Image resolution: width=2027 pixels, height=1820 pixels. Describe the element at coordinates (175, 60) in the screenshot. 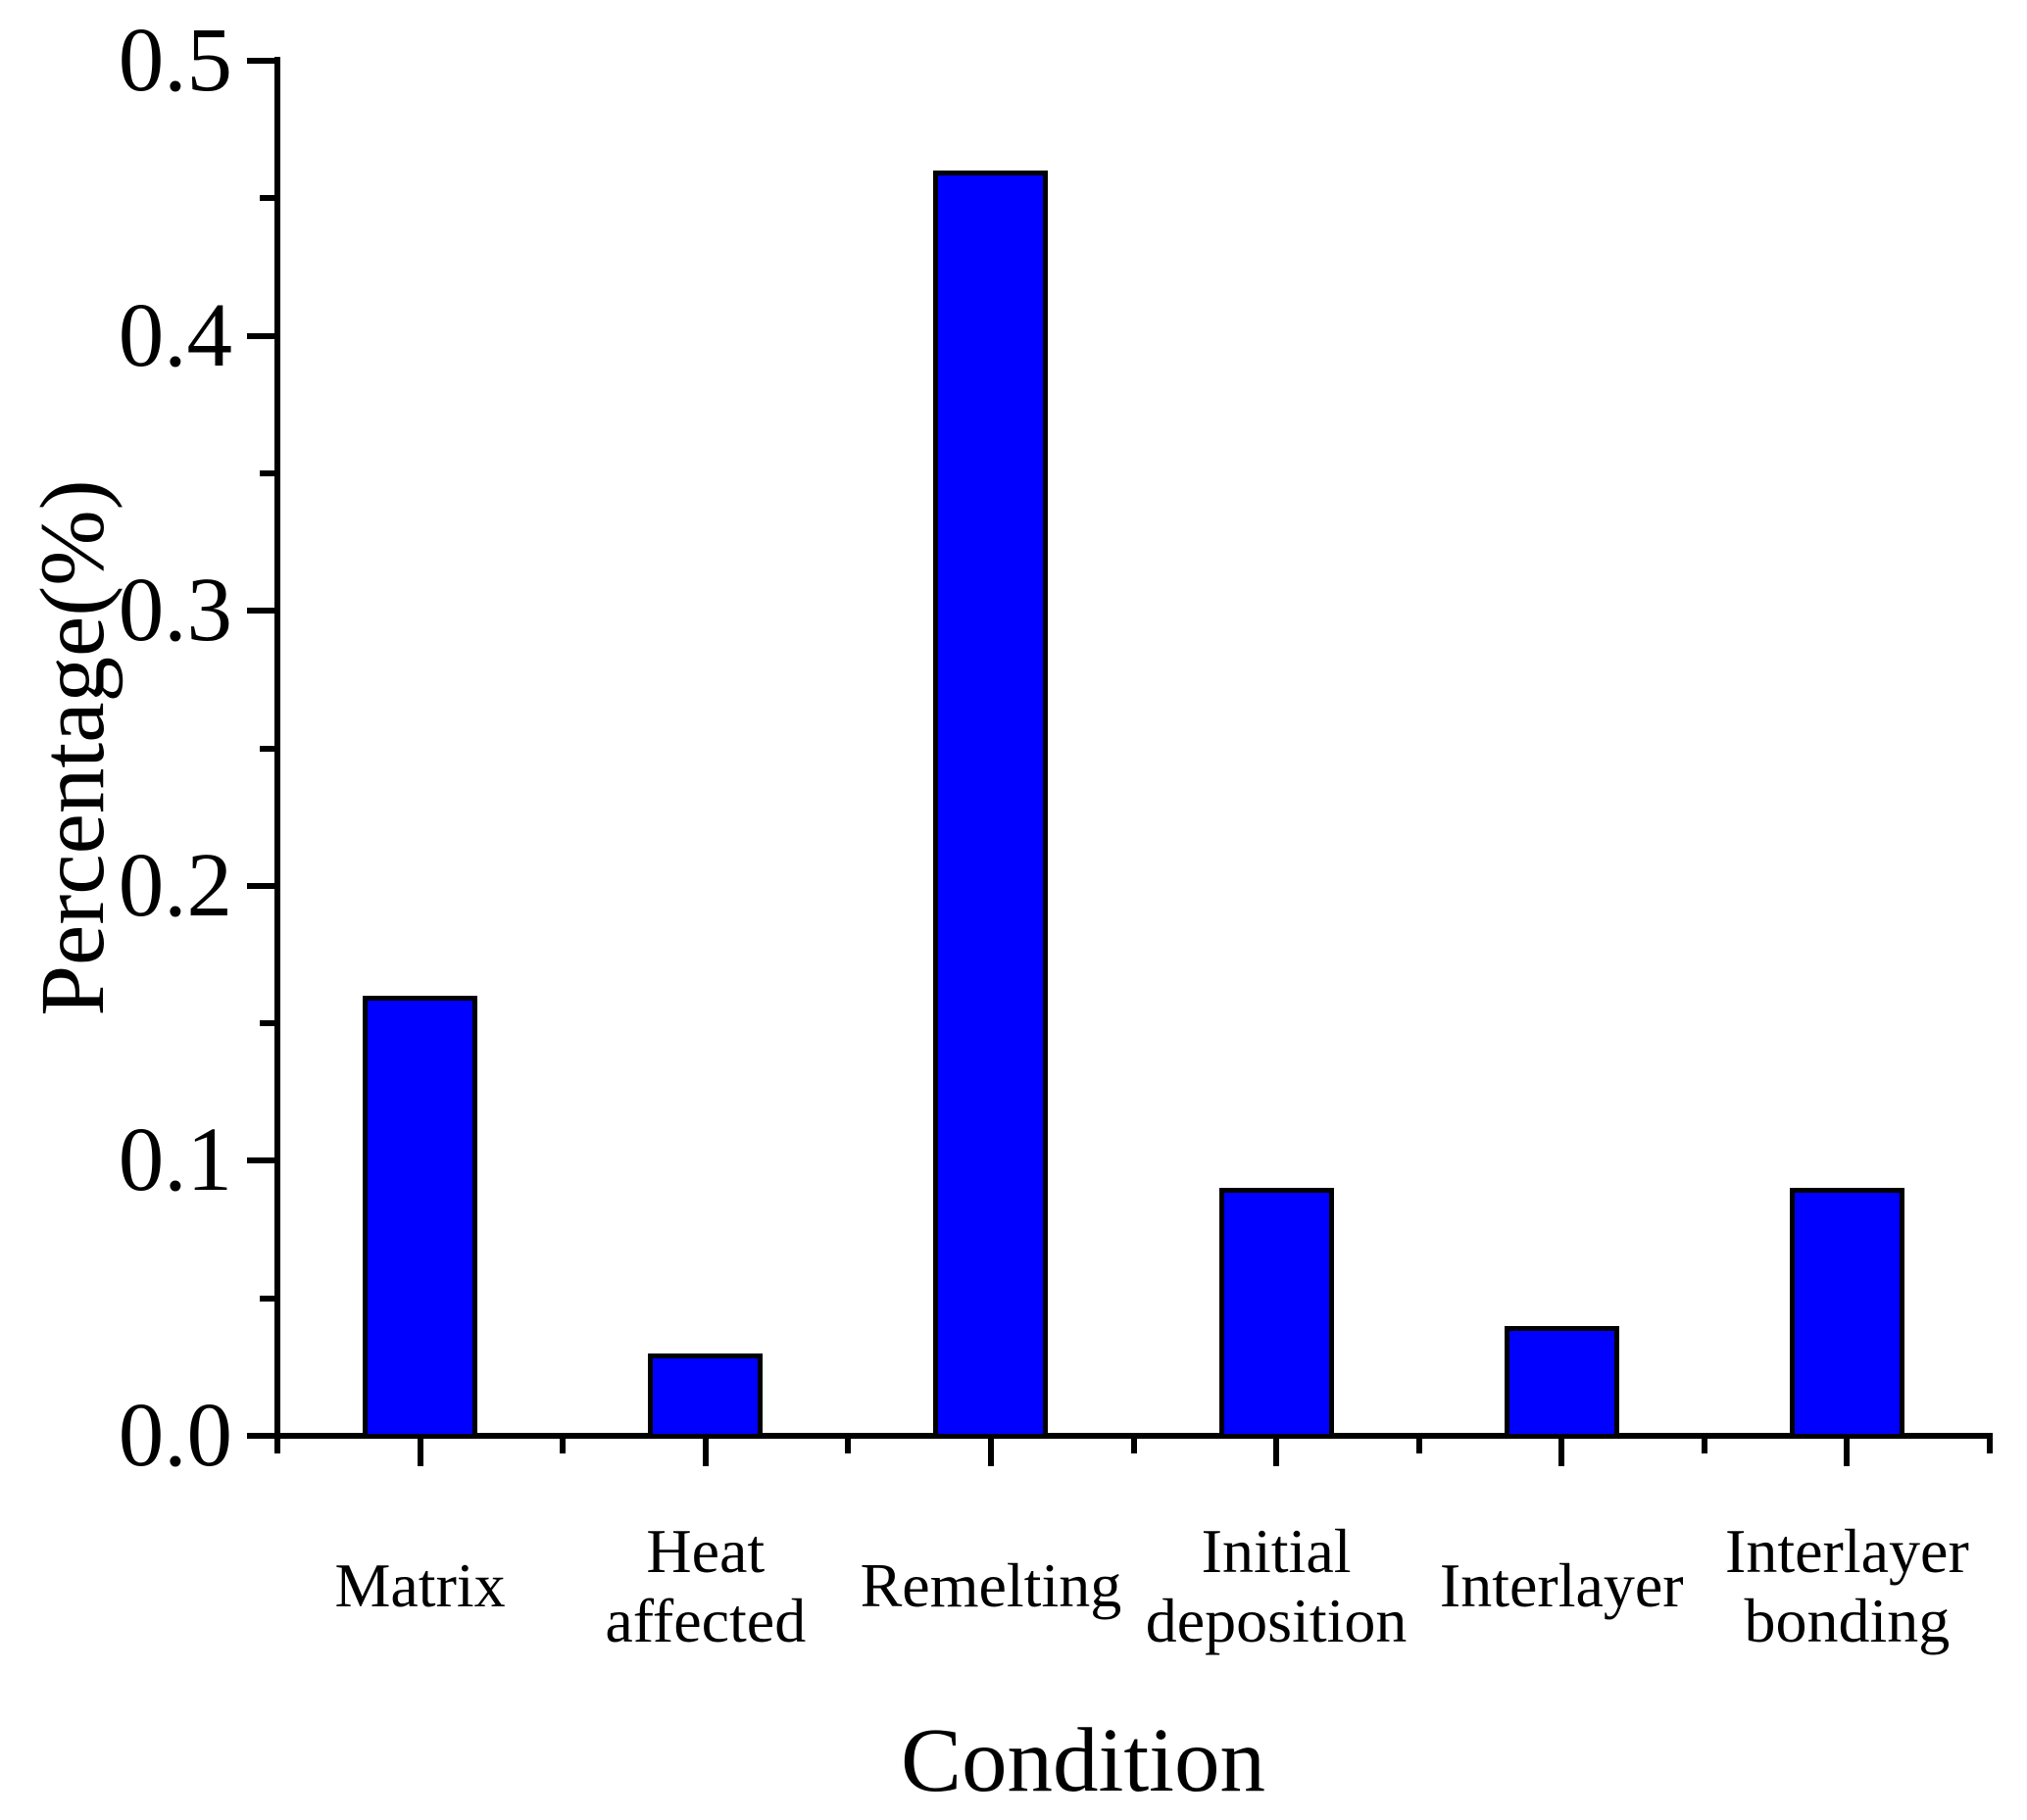

I see `y-tick-label: 0.5` at that location.